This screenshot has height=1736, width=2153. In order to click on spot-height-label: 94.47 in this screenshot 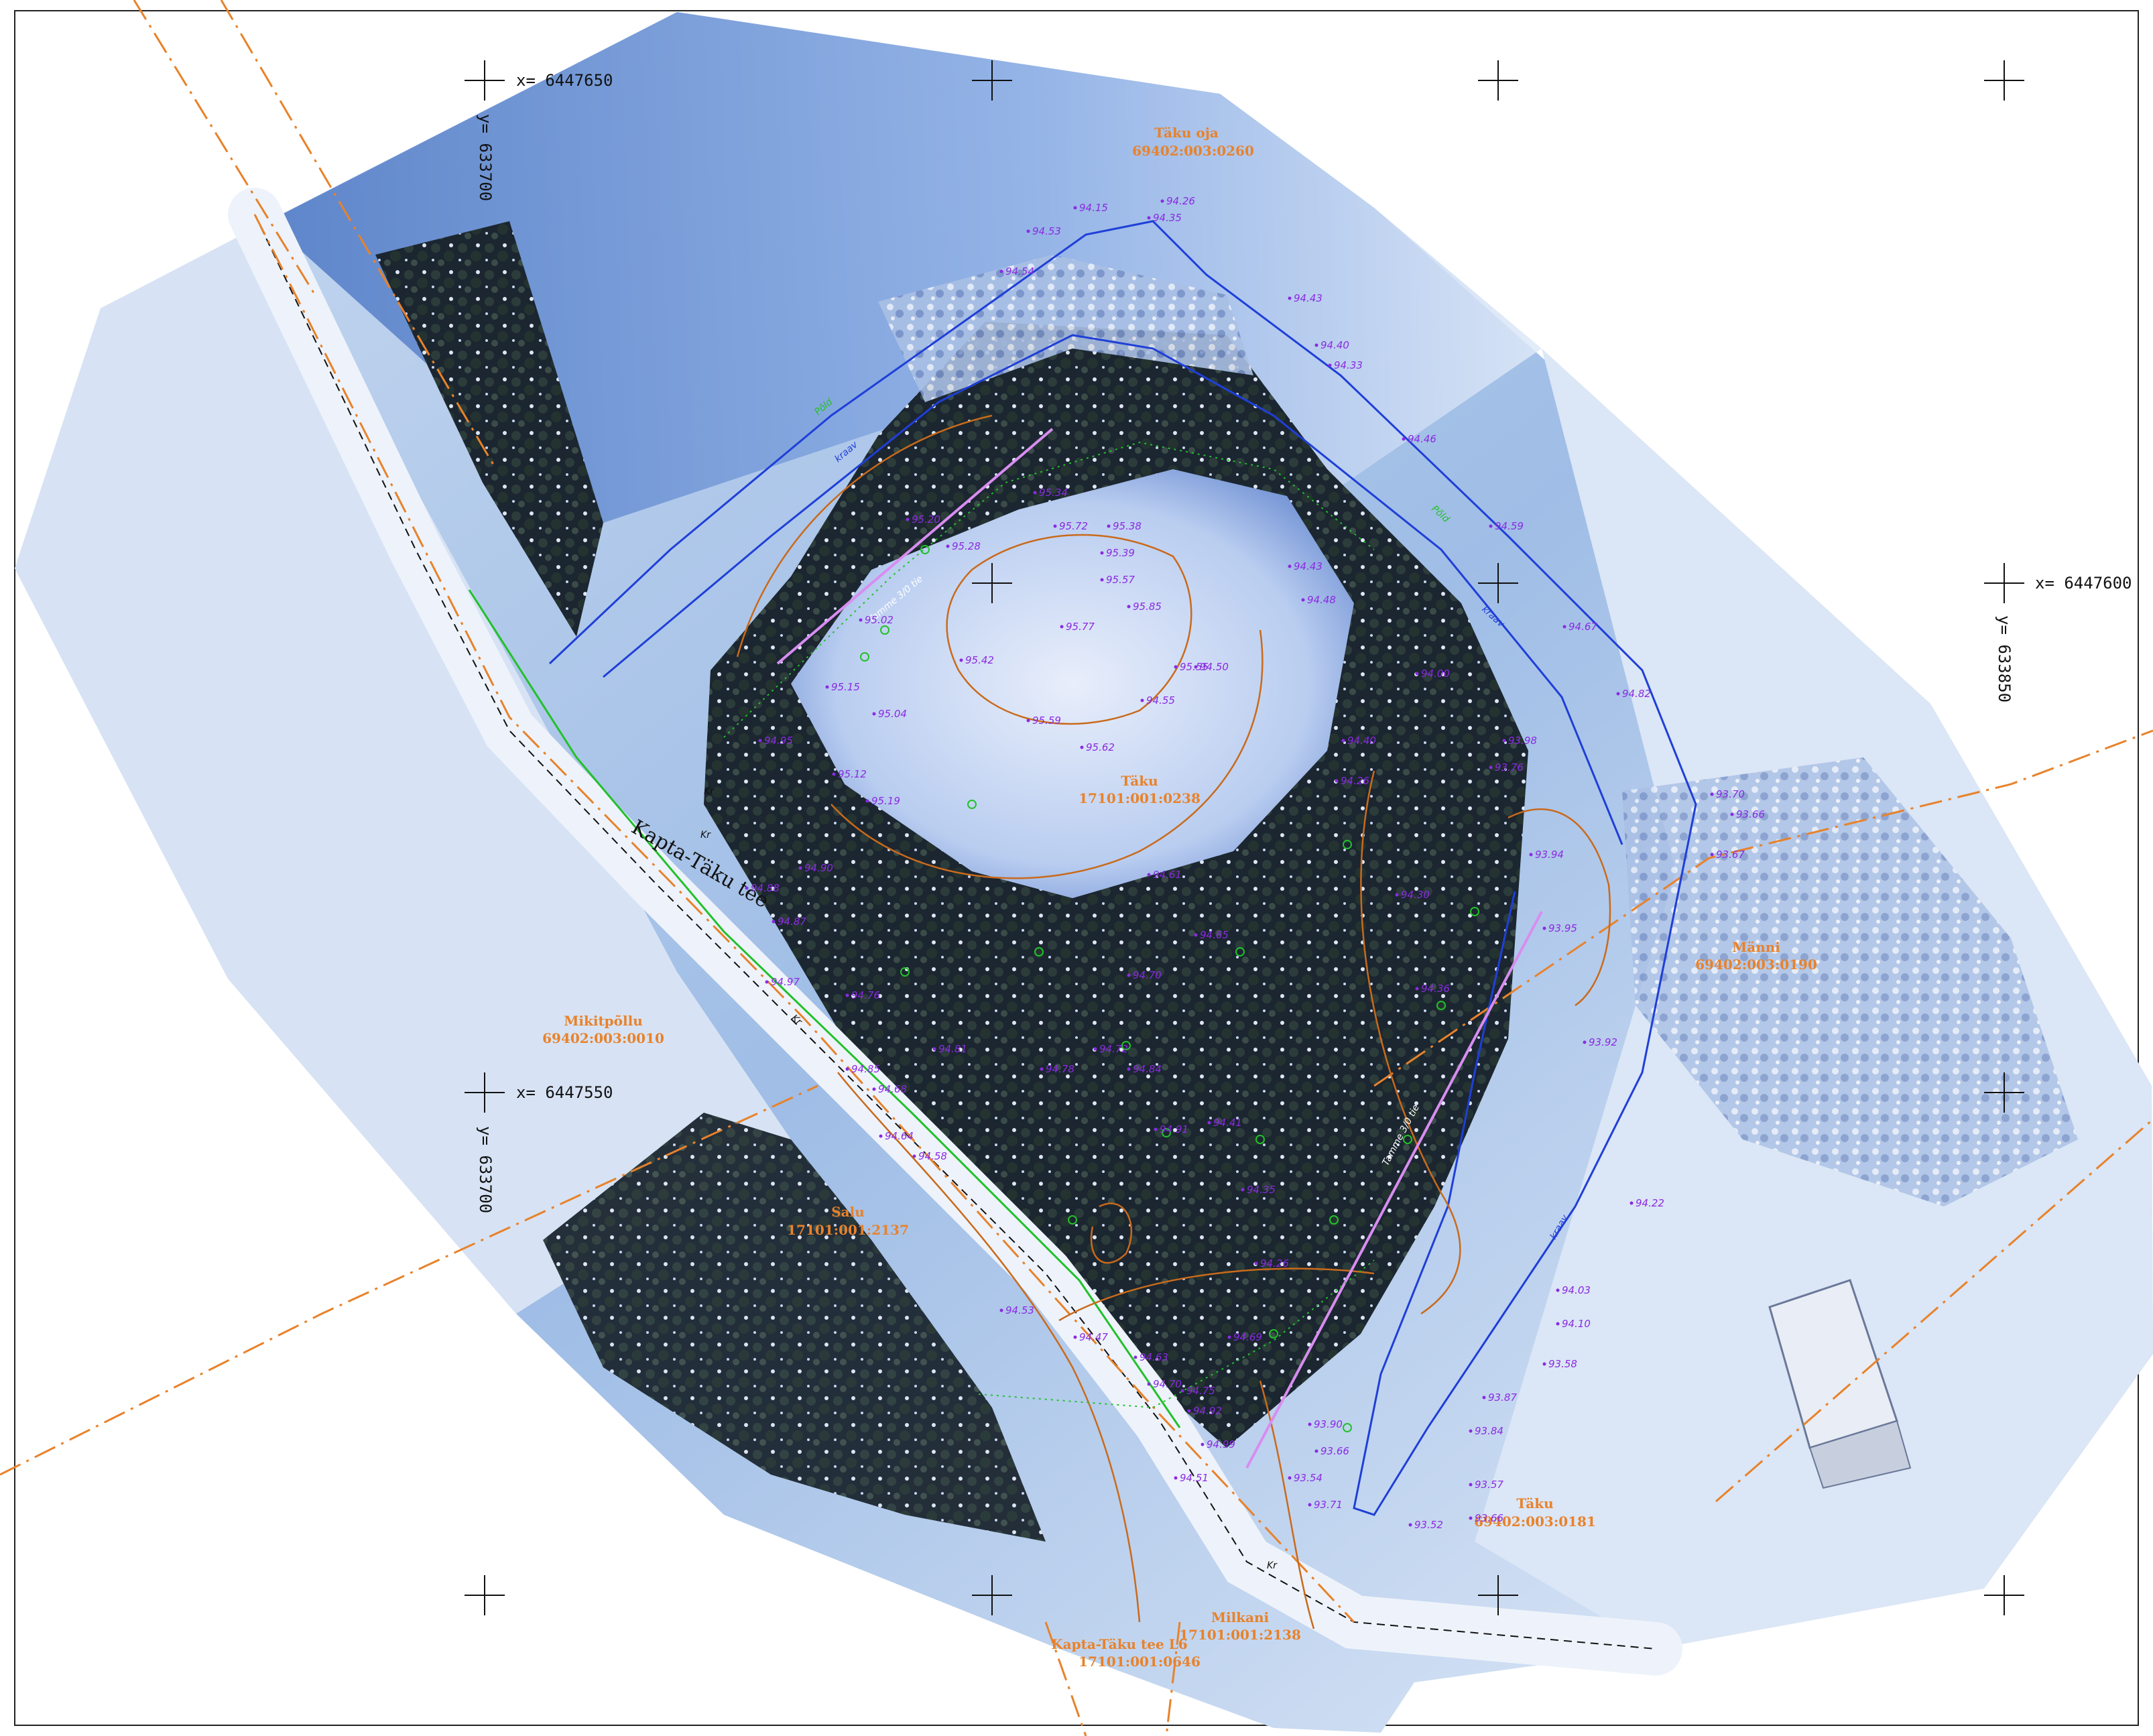, I will do `click(1093, 1337)`.